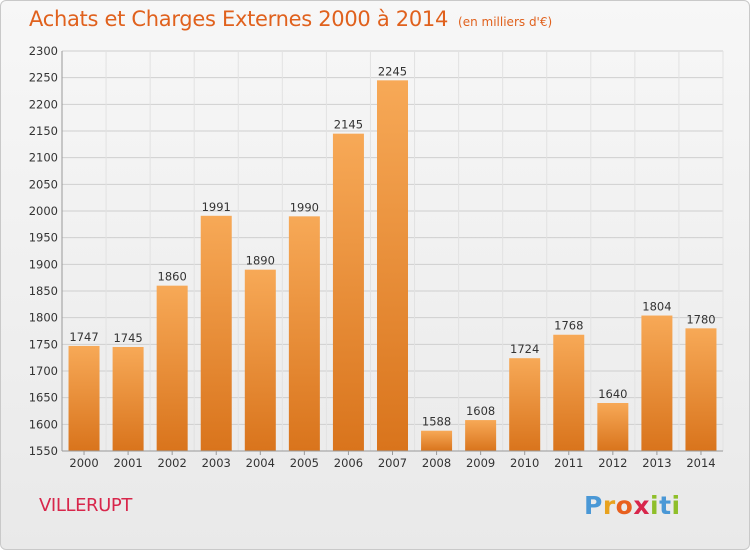  What do you see at coordinates (480, 463) in the screenshot?
I see `x-tick-label: 2009` at bounding box center [480, 463].